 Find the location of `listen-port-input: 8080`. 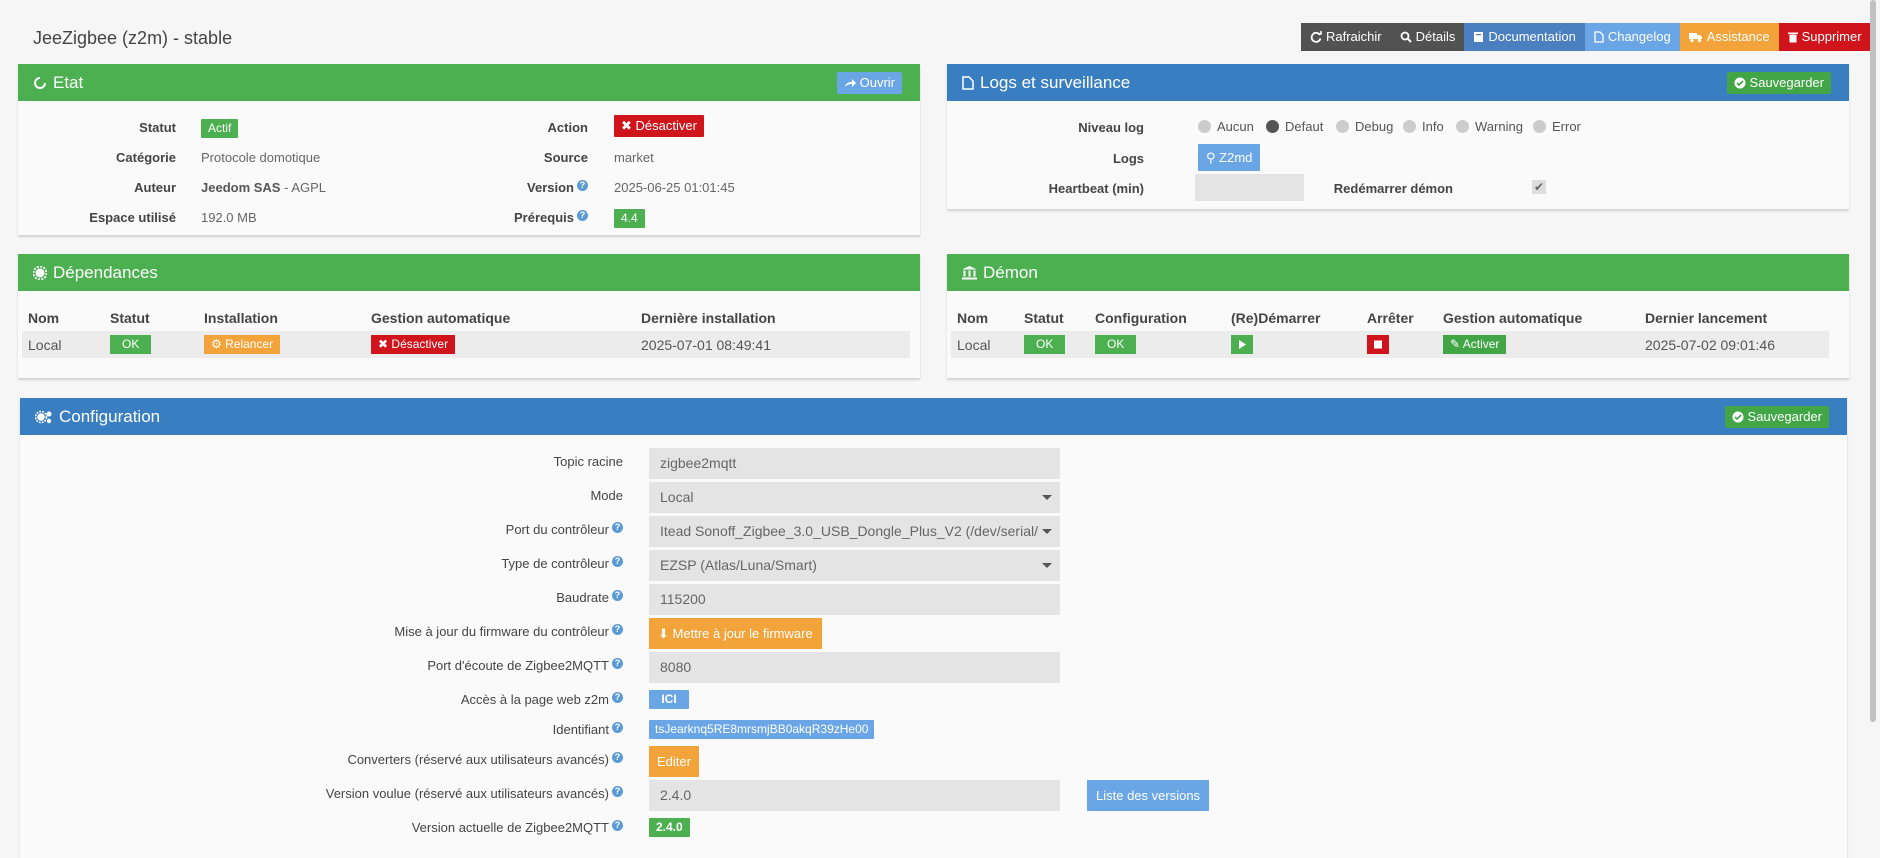

listen-port-input: 8080 is located at coordinates (854, 667).